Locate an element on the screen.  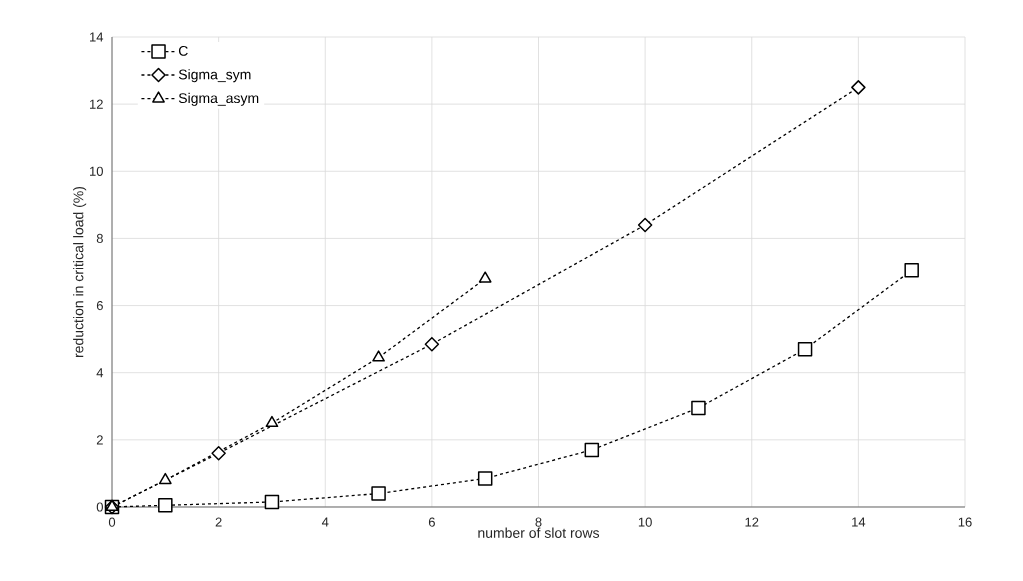
y-tick-label: 12 is located at coordinates (96, 104).